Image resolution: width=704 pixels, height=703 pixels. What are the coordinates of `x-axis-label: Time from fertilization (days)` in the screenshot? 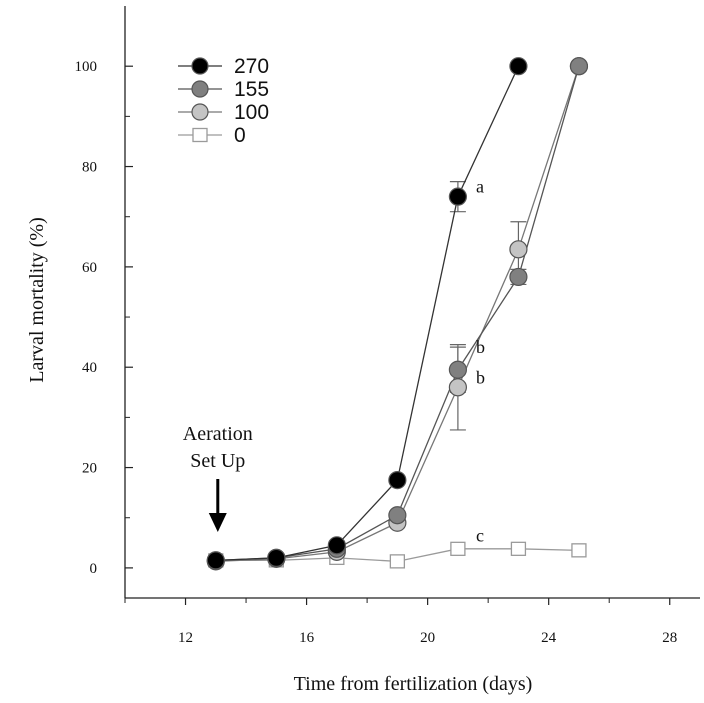 It's located at (413, 684).